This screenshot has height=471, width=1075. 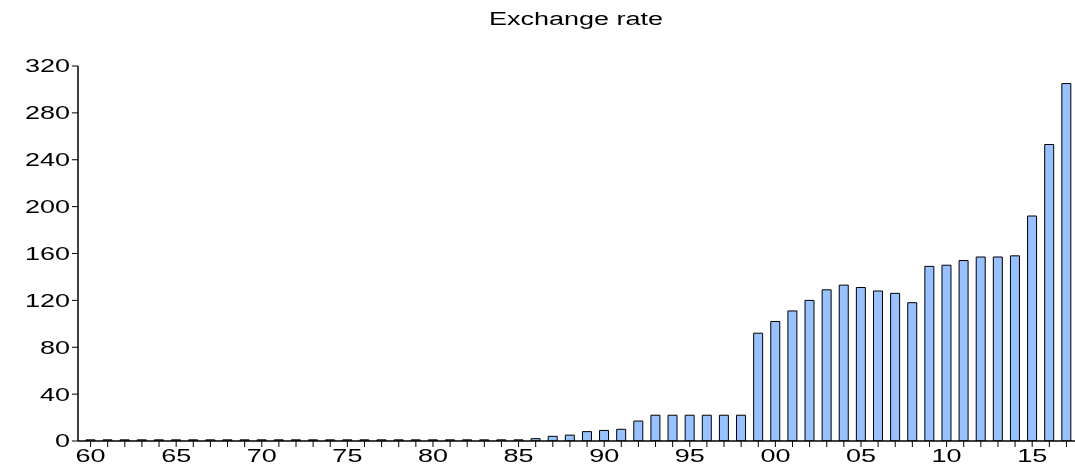 I want to click on y-tick-label: 160, so click(x=47, y=253).